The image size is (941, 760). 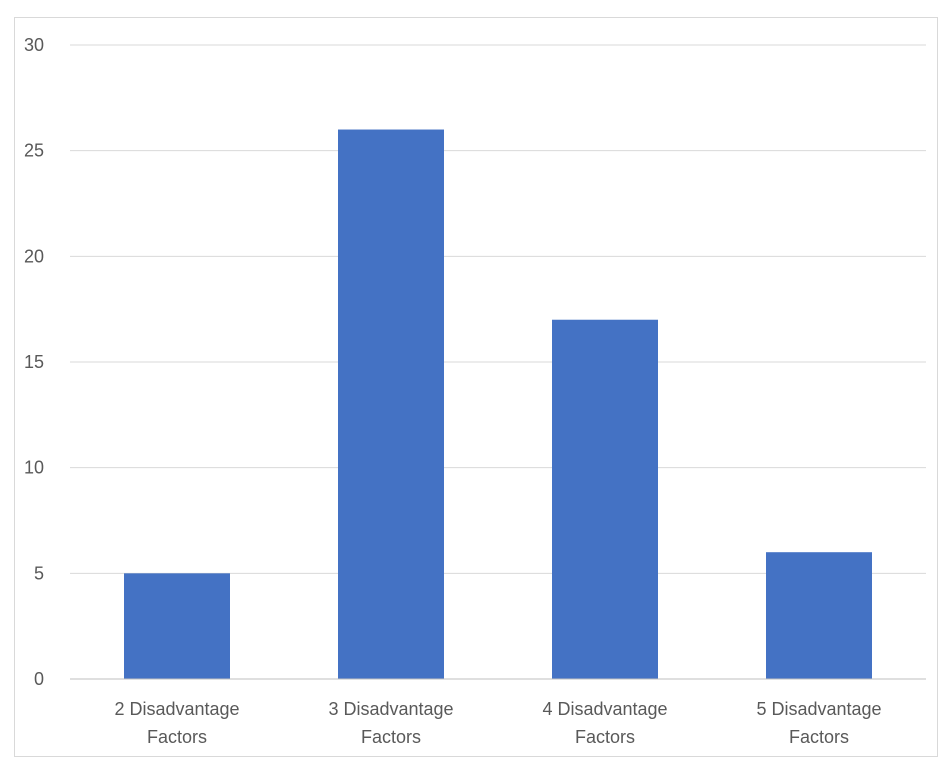 What do you see at coordinates (34, 151) in the screenshot?
I see `y-tick-label: 25` at bounding box center [34, 151].